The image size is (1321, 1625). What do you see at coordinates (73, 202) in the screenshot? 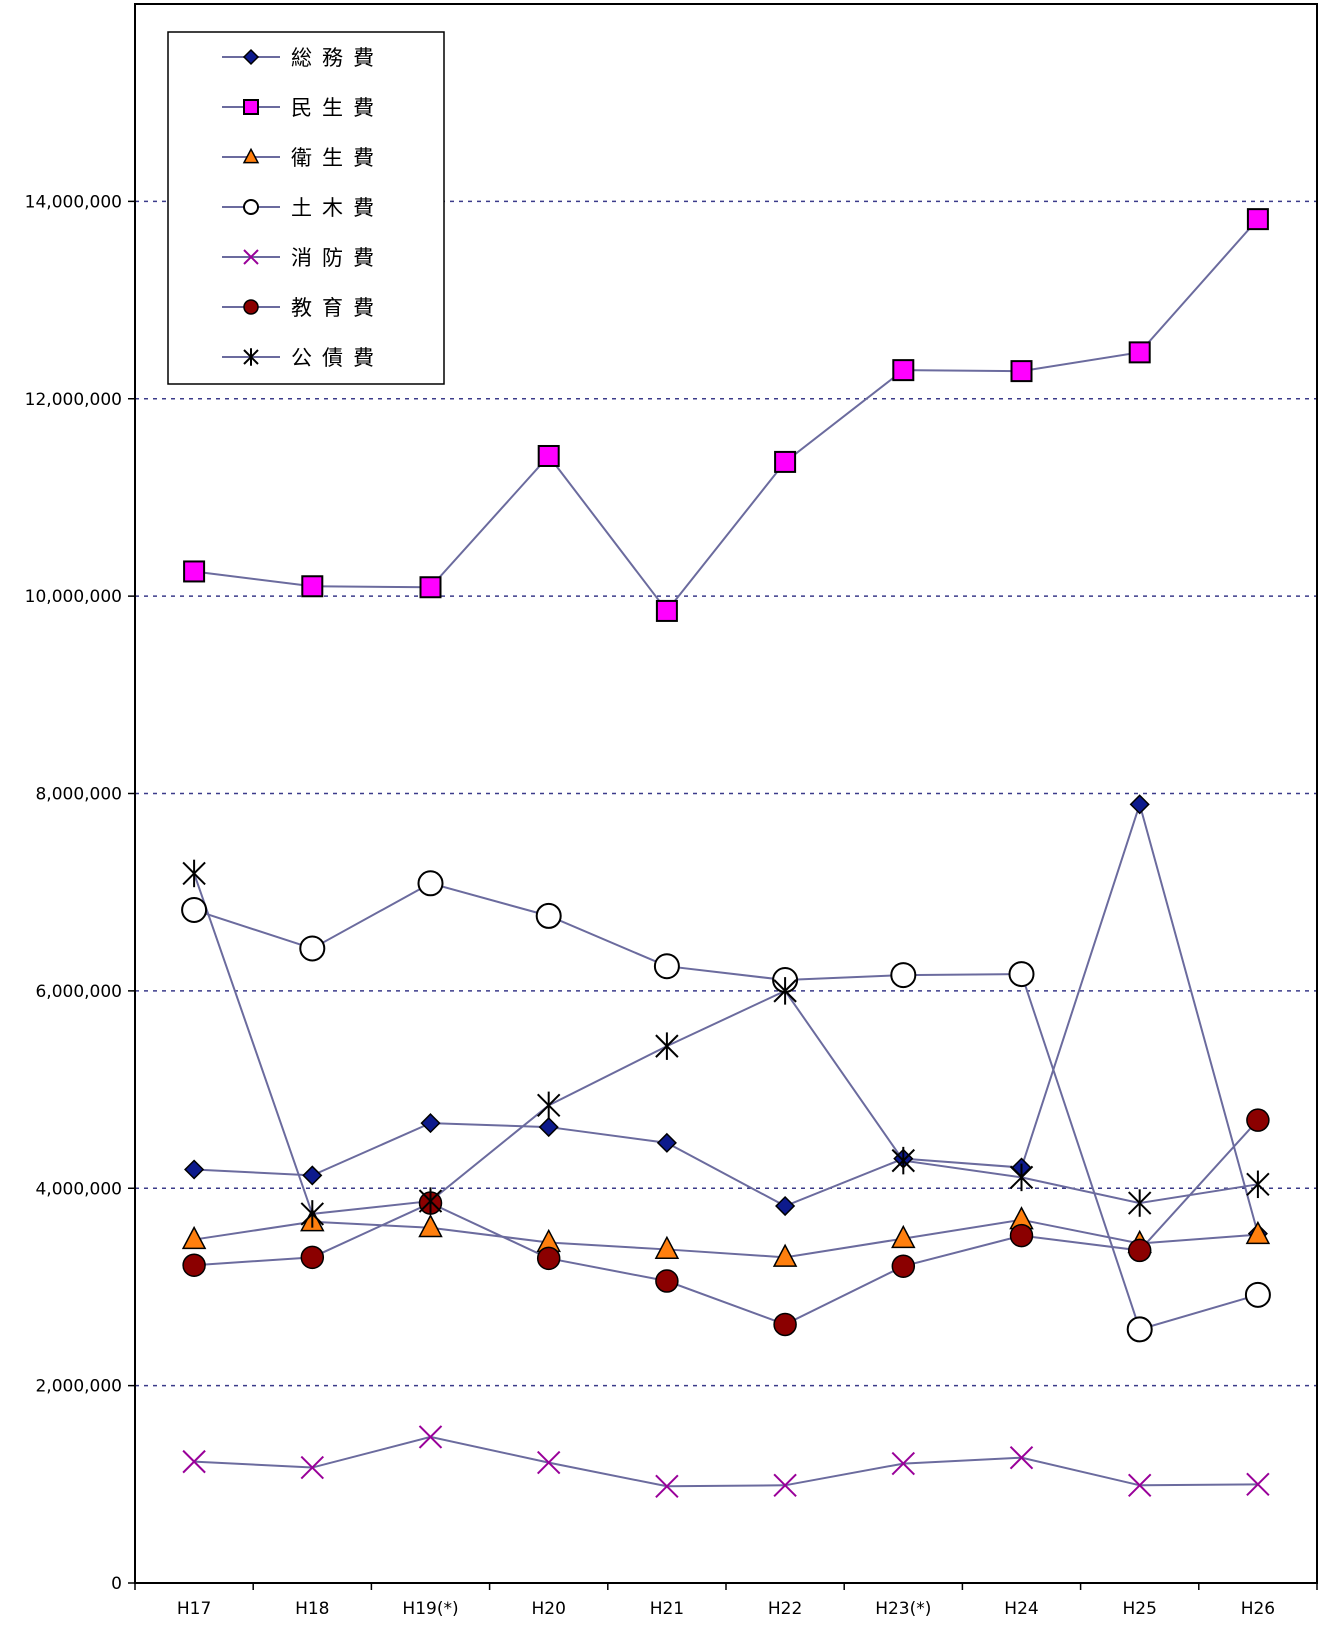
I see `y-tick-label: 14,000,000` at bounding box center [73, 202].